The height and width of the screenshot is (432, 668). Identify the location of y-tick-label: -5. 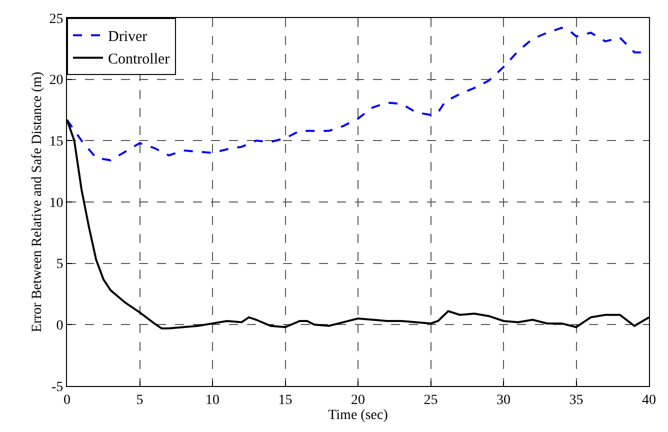
(58, 387).